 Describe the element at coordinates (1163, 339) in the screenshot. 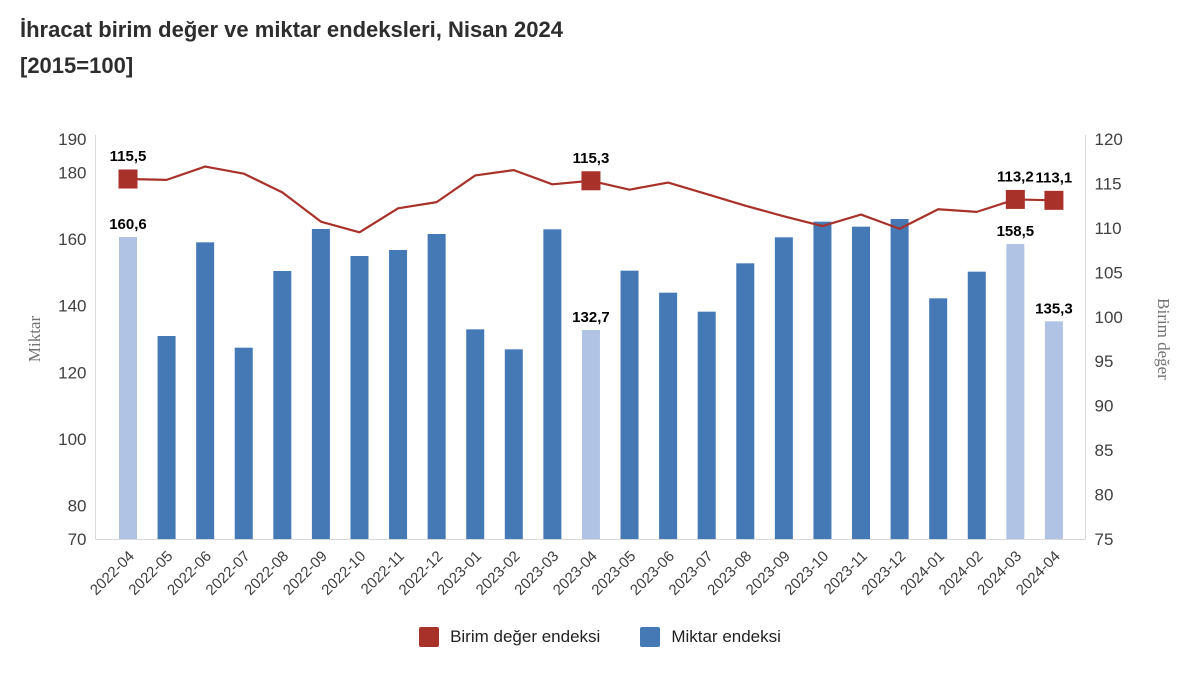

I see `right-axis-title: Birim değer` at that location.